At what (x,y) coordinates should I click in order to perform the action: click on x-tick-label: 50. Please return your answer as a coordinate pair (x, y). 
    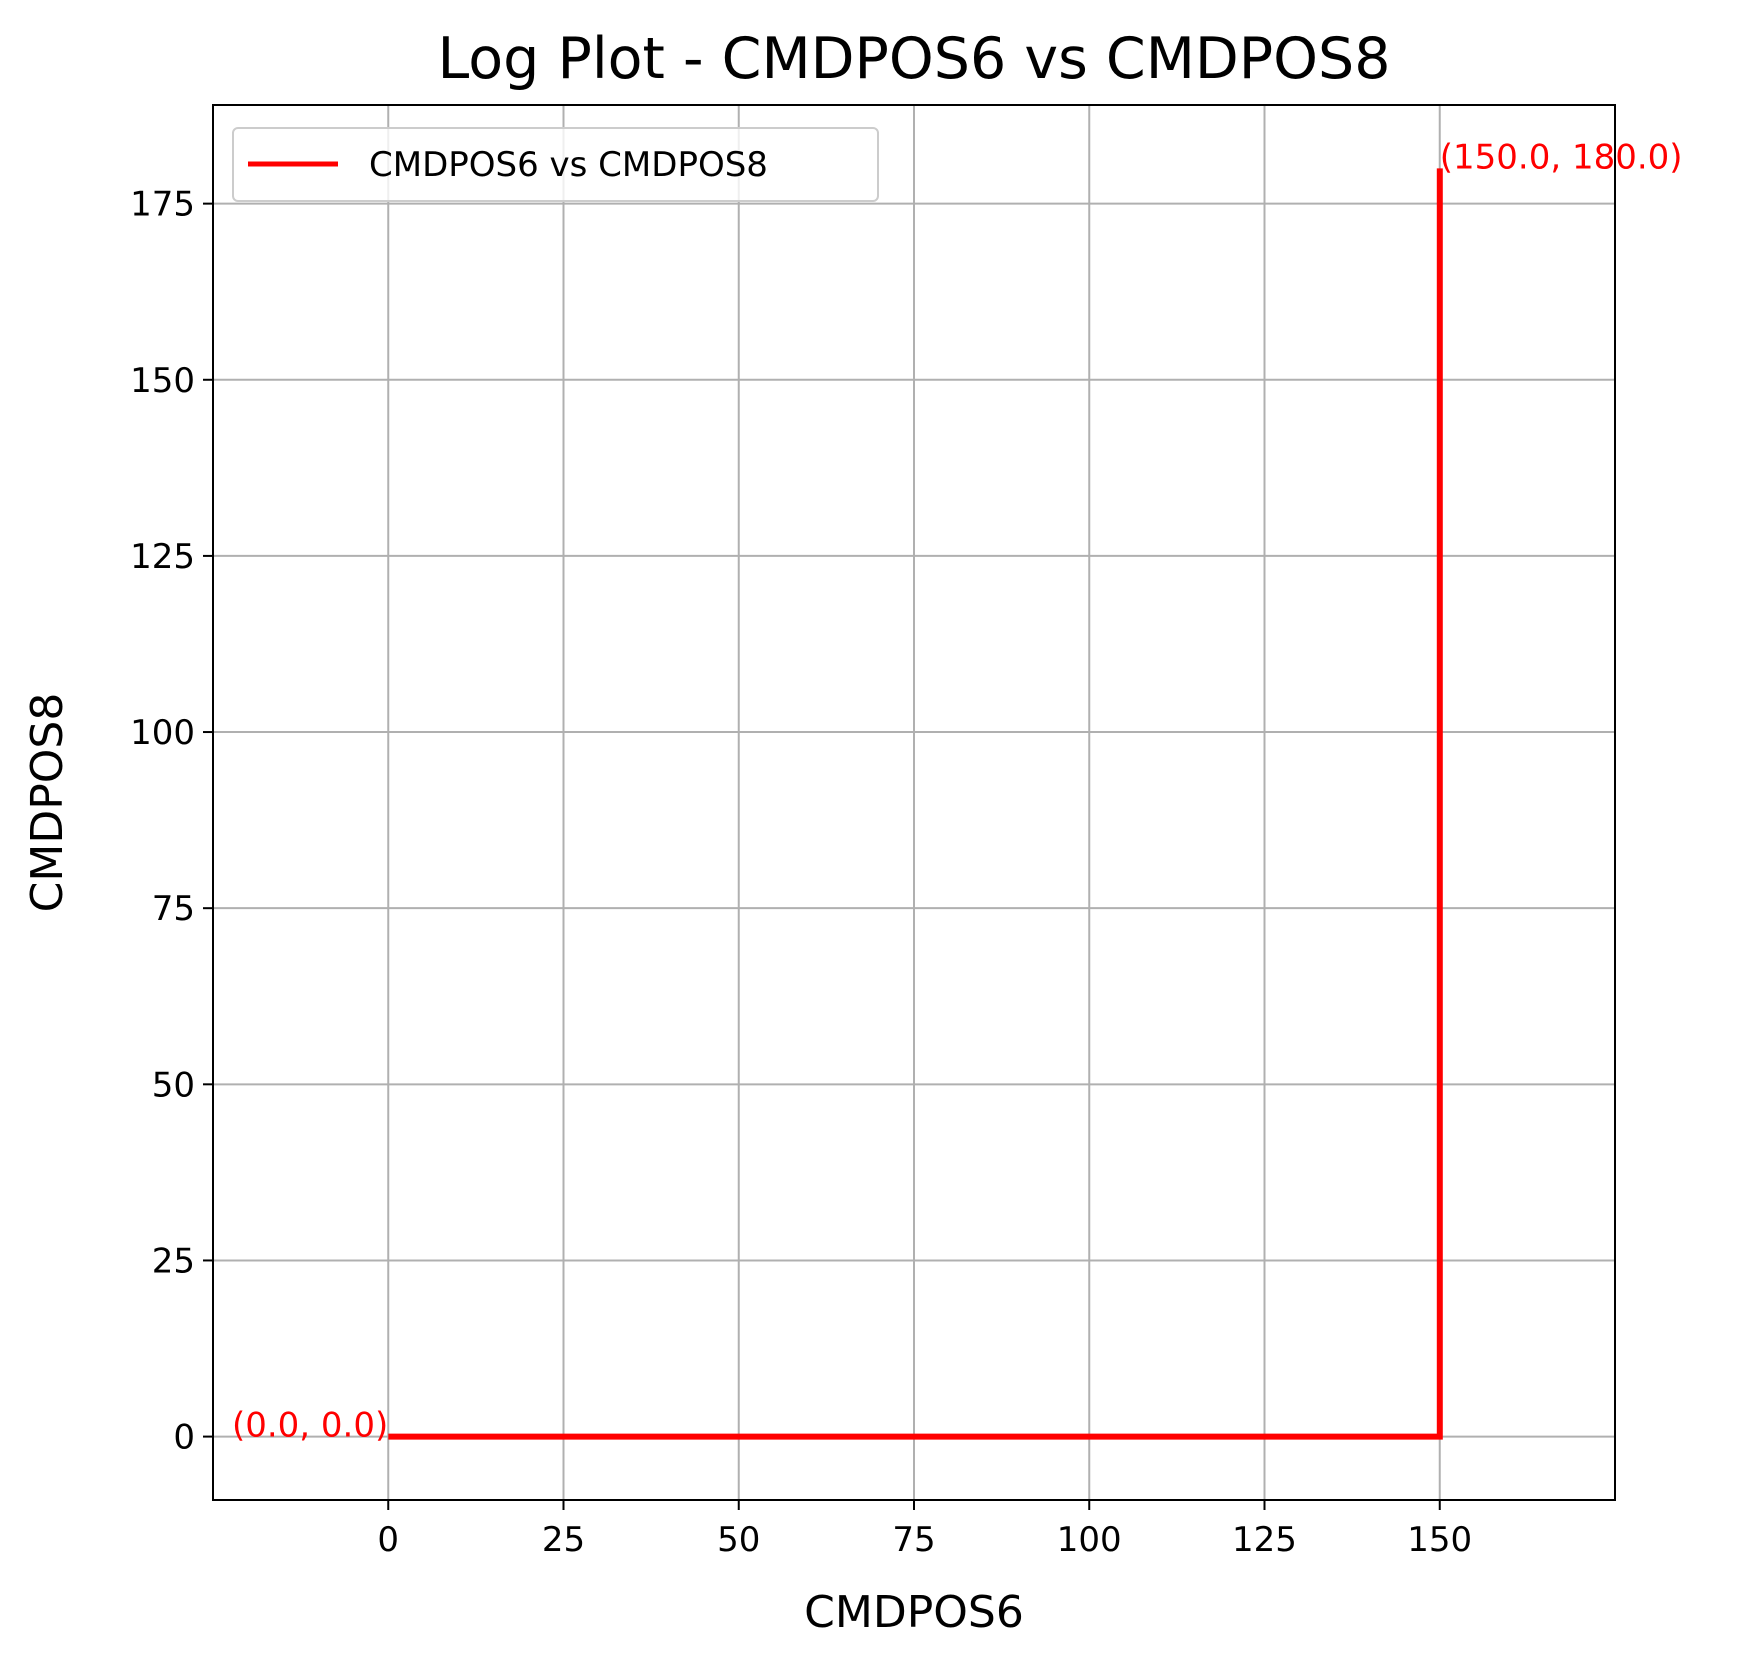
    Looking at the image, I should click on (738, 1540).